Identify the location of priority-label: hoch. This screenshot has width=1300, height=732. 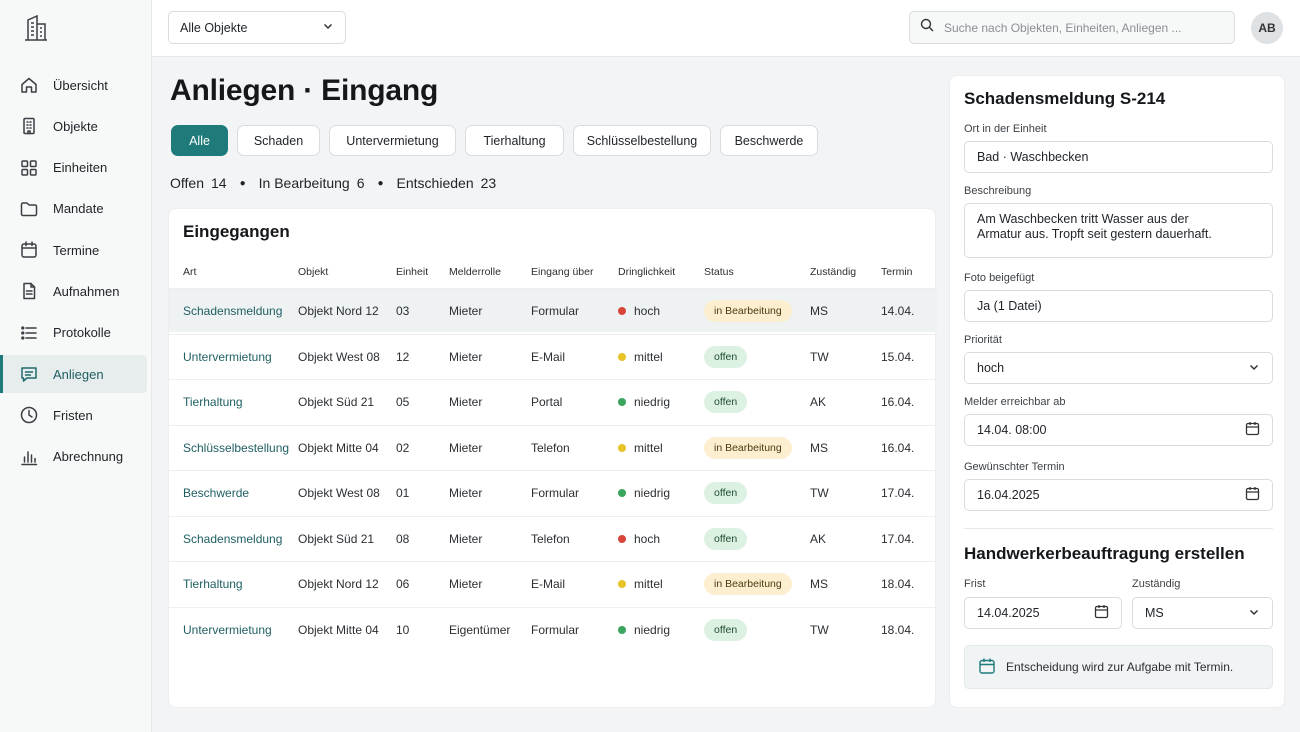
(647, 311).